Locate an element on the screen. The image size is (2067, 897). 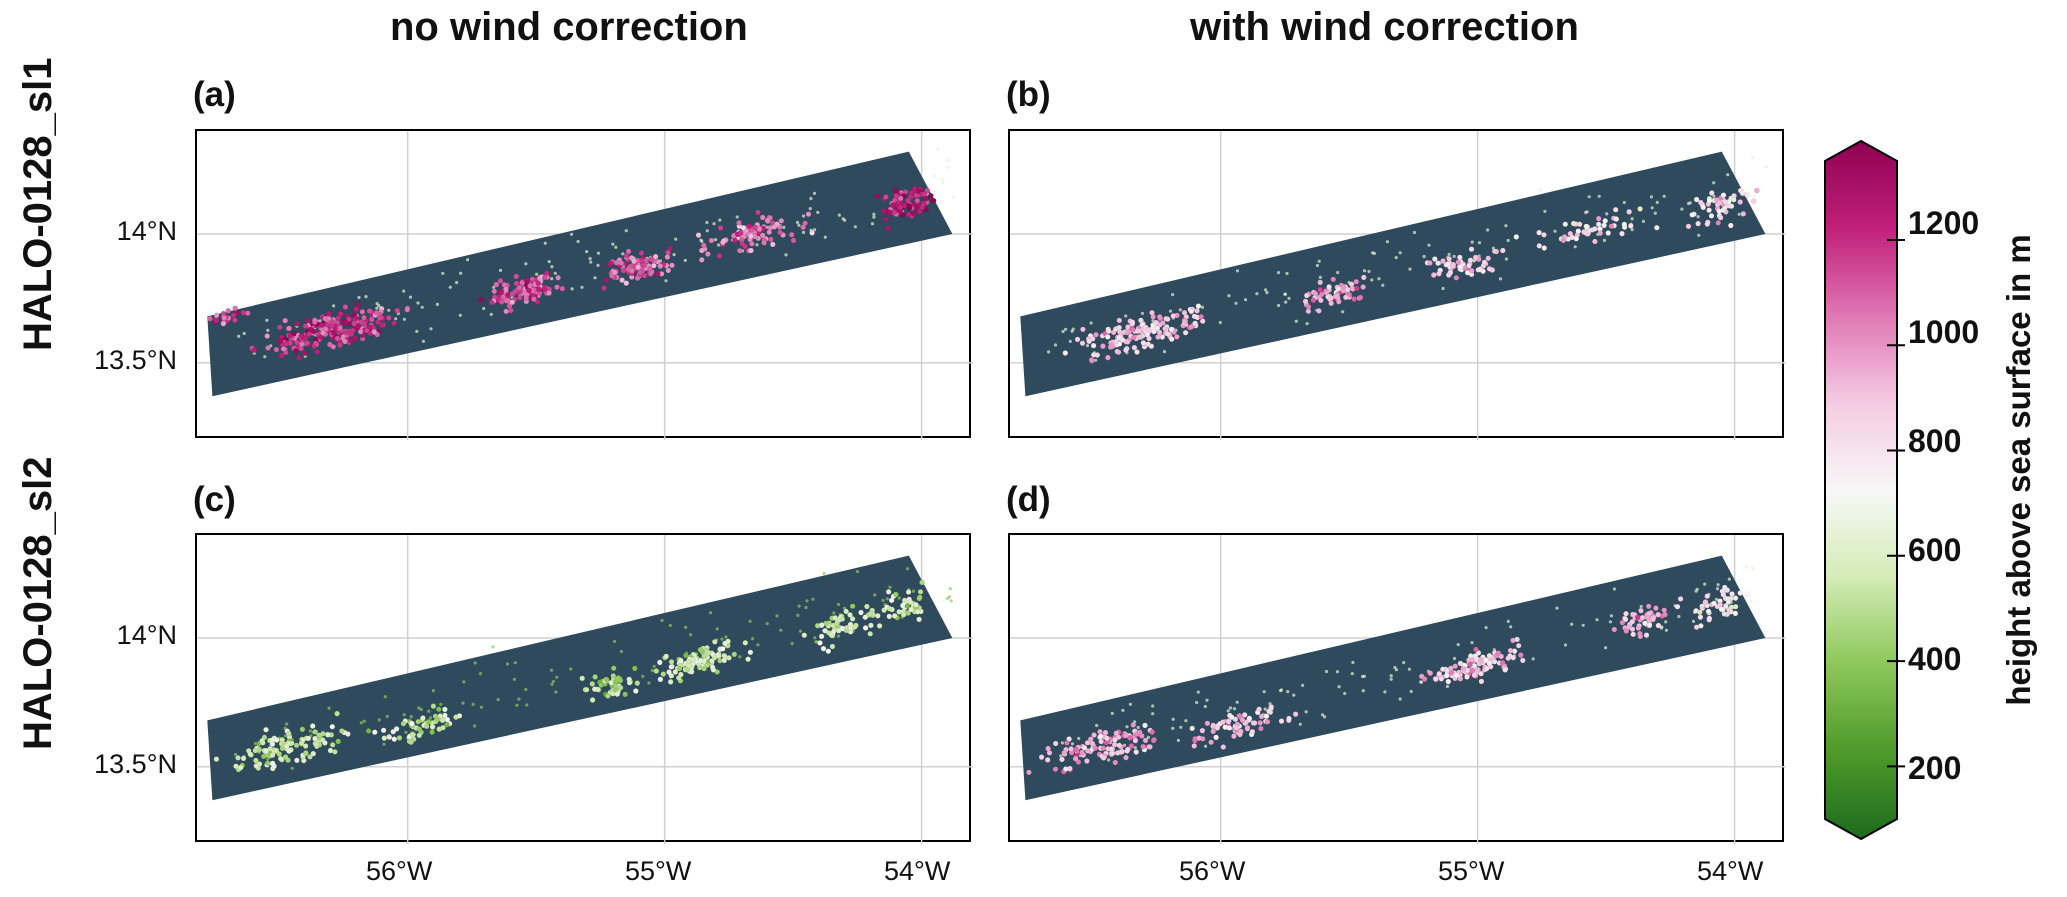
x-tick-label: 54°W is located at coordinates (917, 871).